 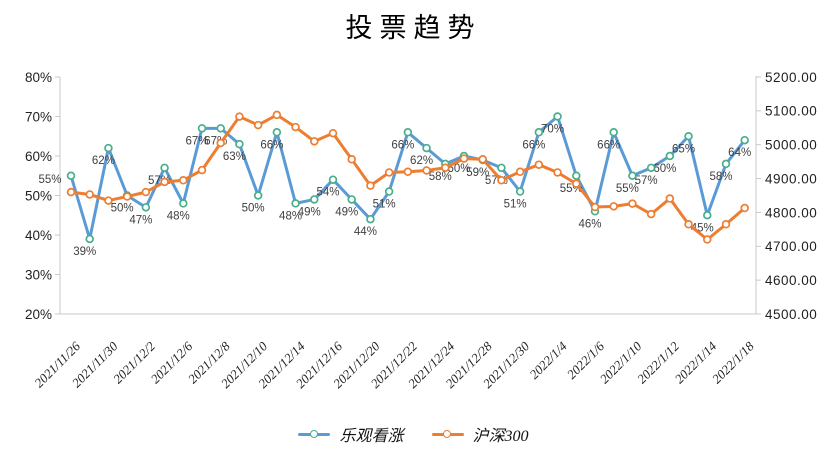 What do you see at coordinates (84, 252) in the screenshot?
I see `data-point-label: 39%` at bounding box center [84, 252].